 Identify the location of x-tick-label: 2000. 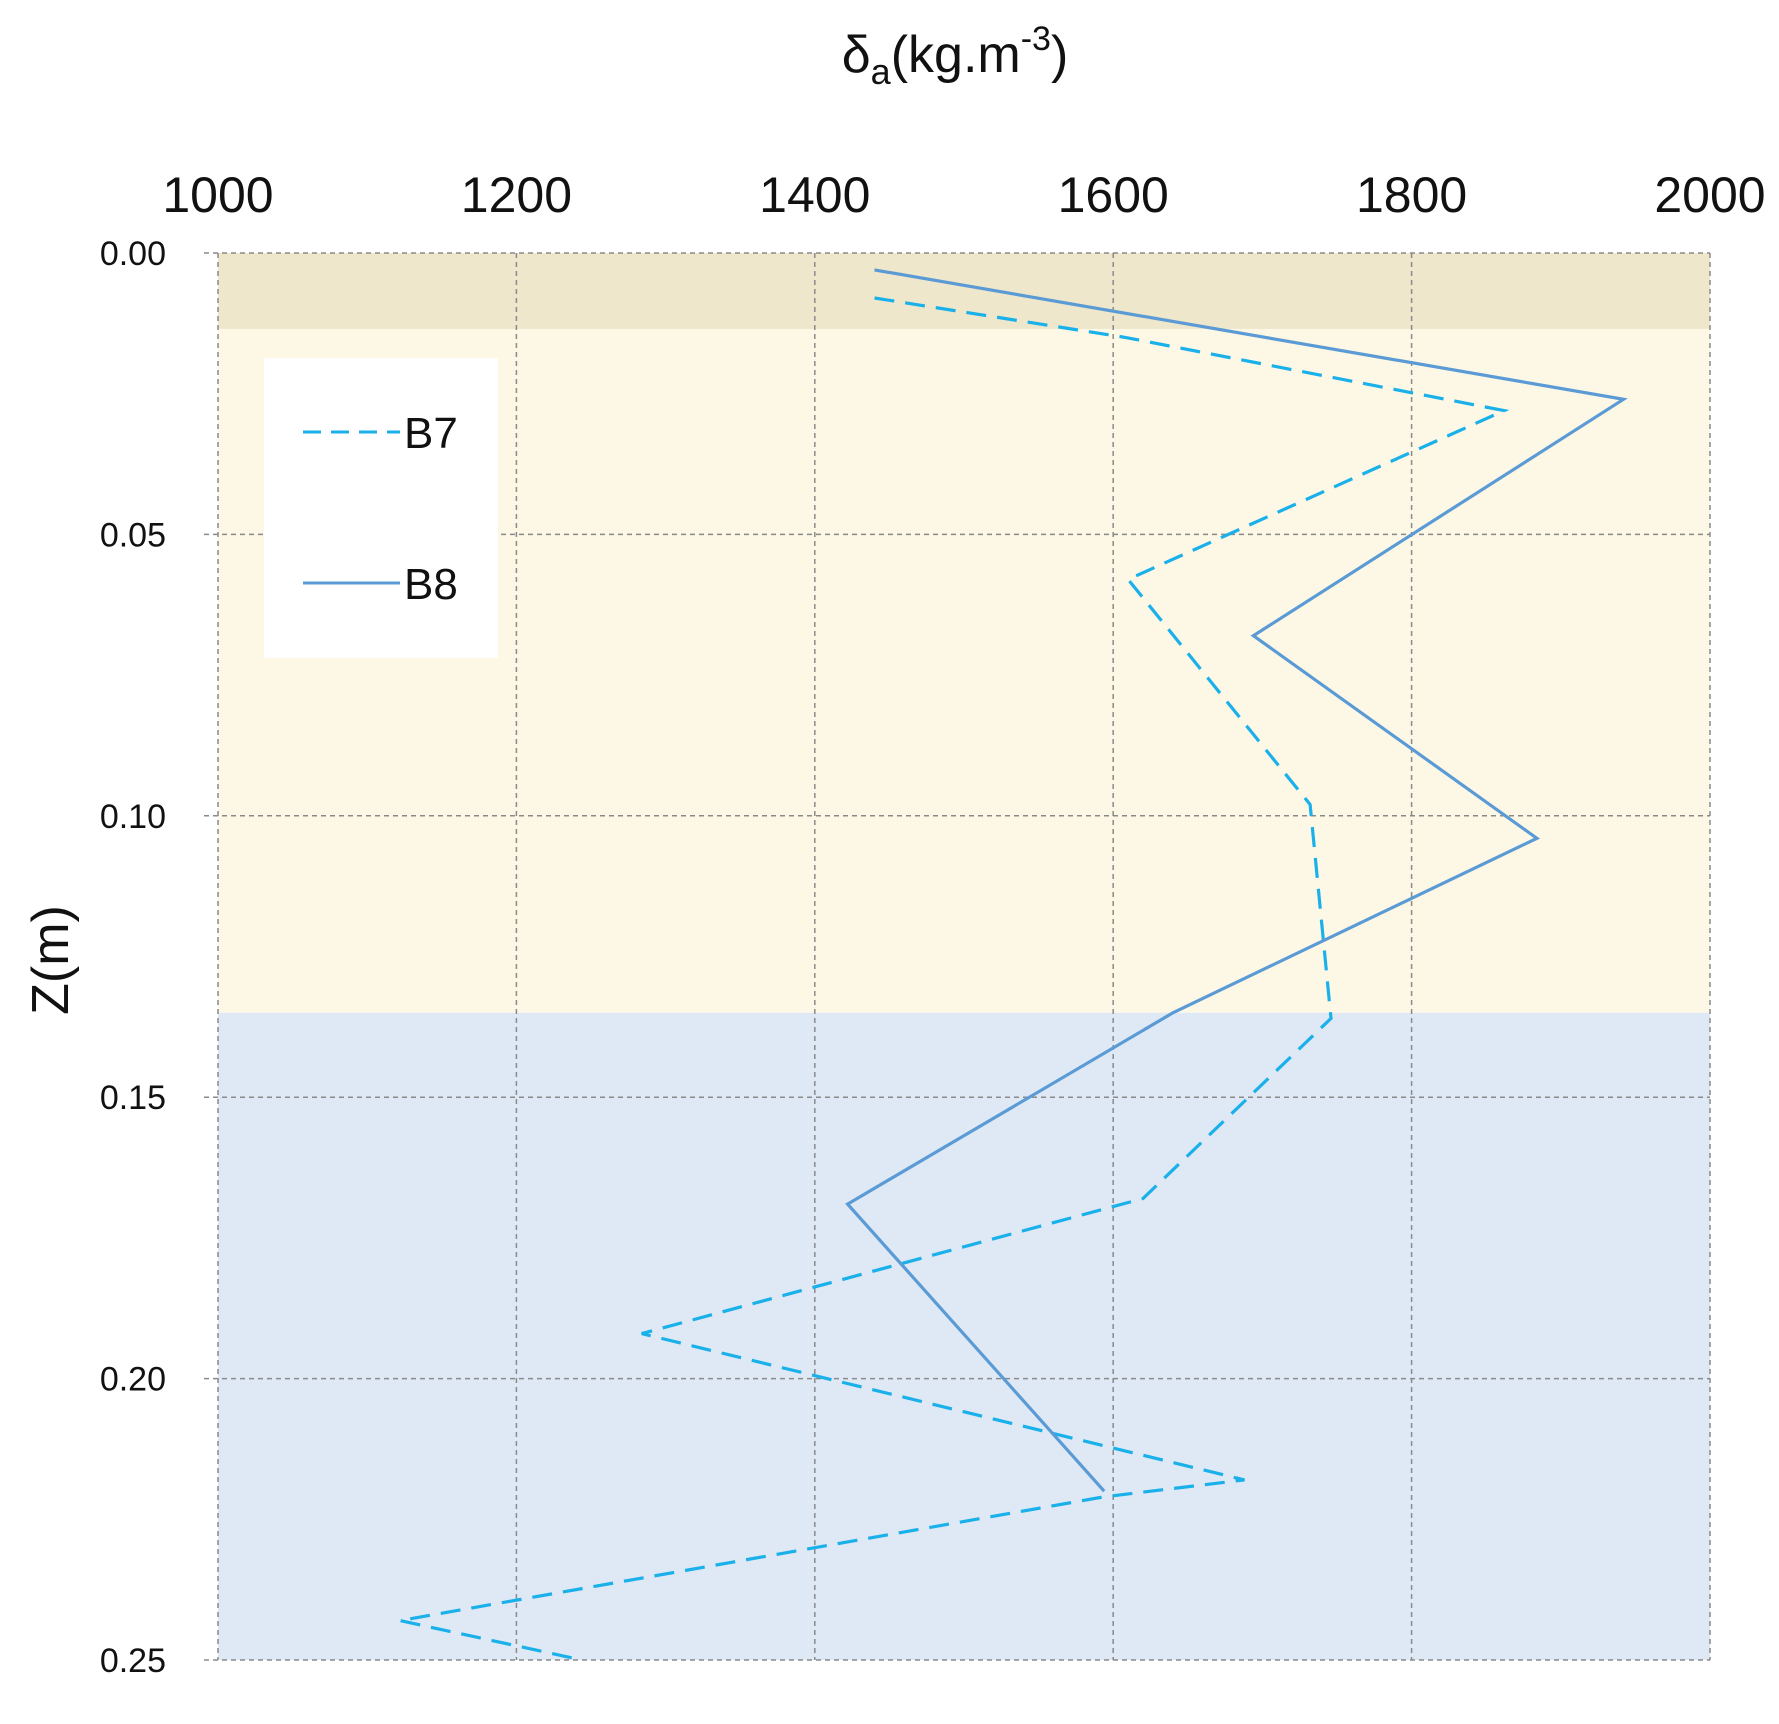
(1709, 195).